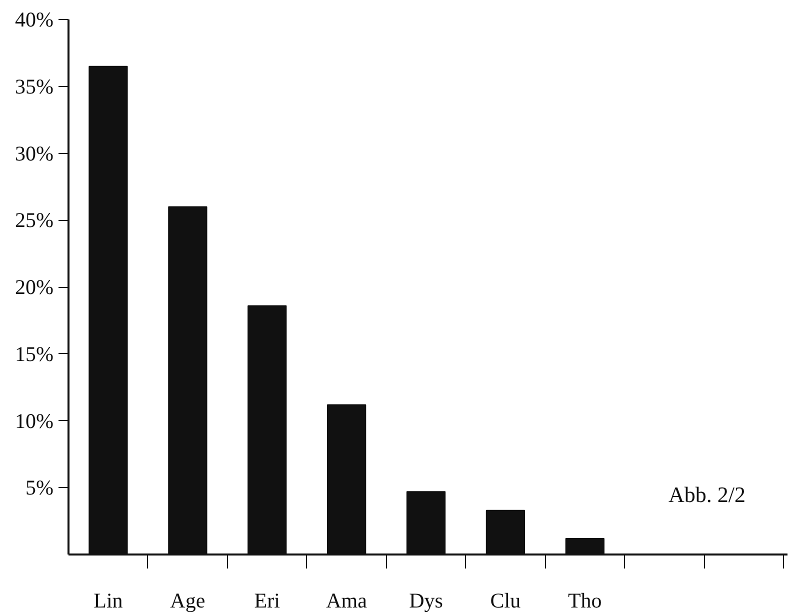 The height and width of the screenshot is (615, 789). I want to click on y-tick-label: 5%, so click(40, 488).